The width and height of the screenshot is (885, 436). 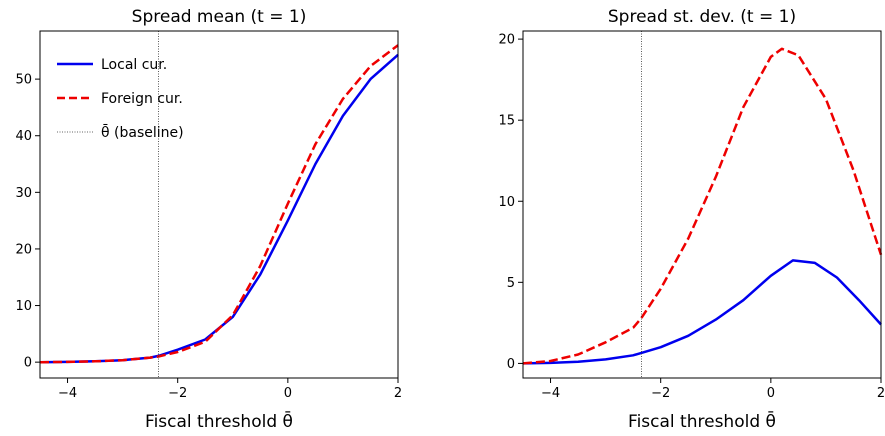 What do you see at coordinates (134, 65) in the screenshot?
I see `legend-label-local: Local cur.` at bounding box center [134, 65].